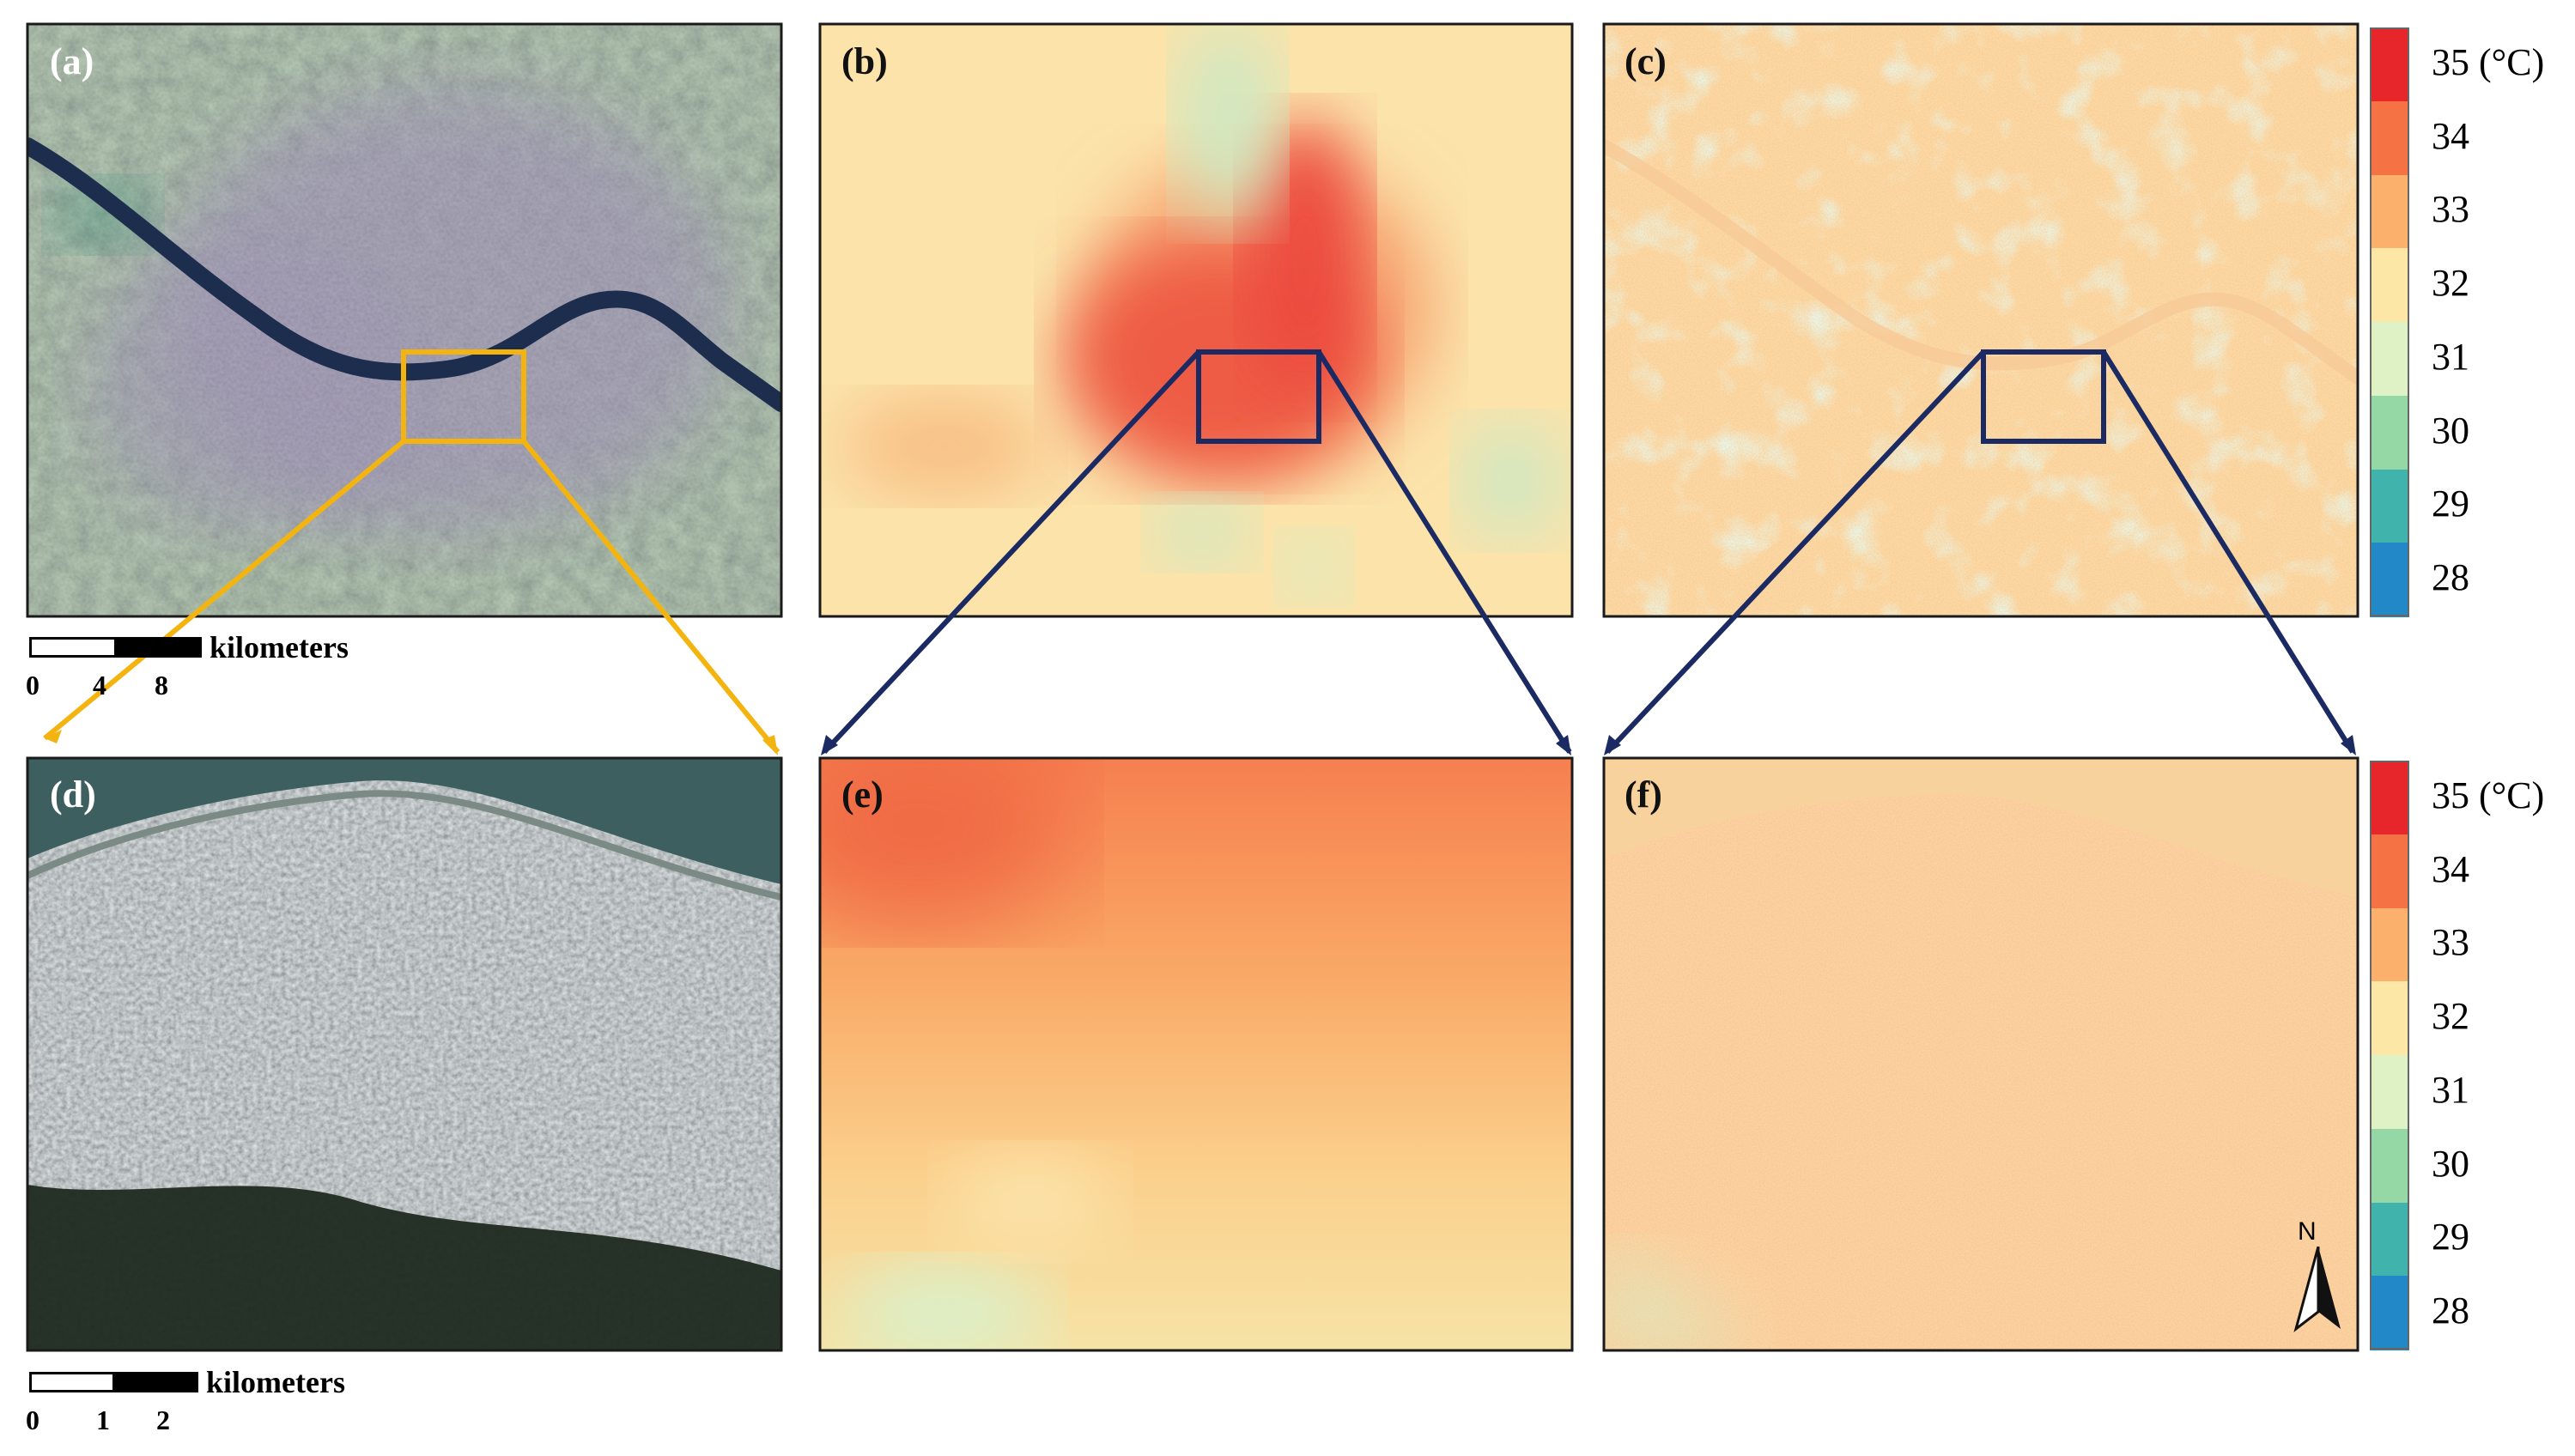  What do you see at coordinates (2043, 397) in the screenshot?
I see `panel-c-zoom-box` at bounding box center [2043, 397].